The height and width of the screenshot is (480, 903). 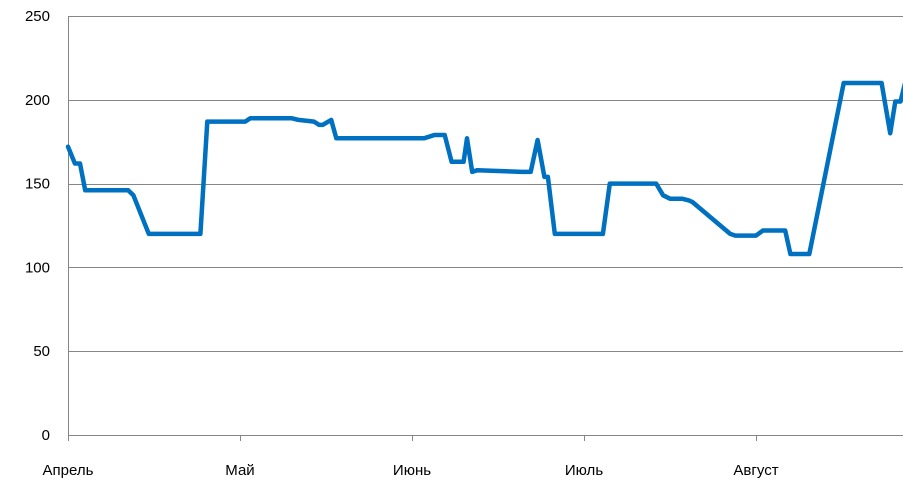 What do you see at coordinates (584, 470) in the screenshot?
I see `x-tick-label: Июль` at bounding box center [584, 470].